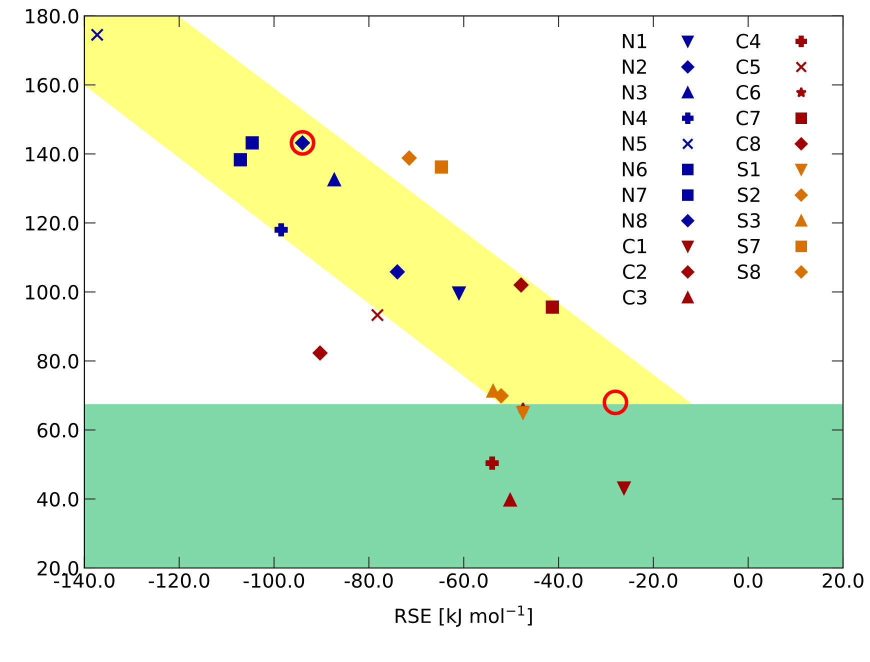 Image resolution: width=870 pixels, height=662 pixels. I want to click on legend-label: C1, so click(634, 246).